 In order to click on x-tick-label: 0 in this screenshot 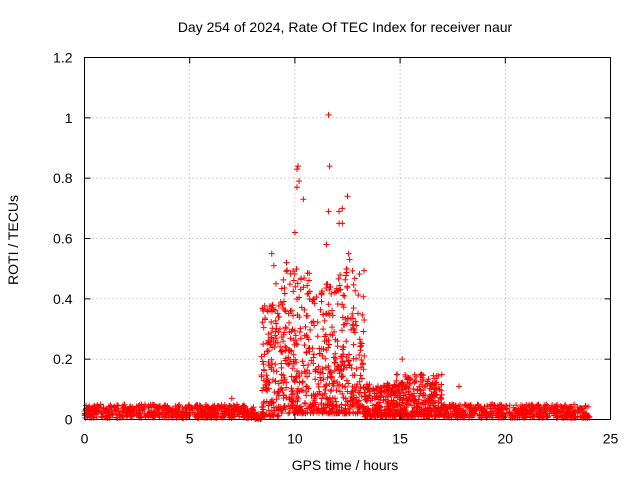, I will do `click(85, 439)`.